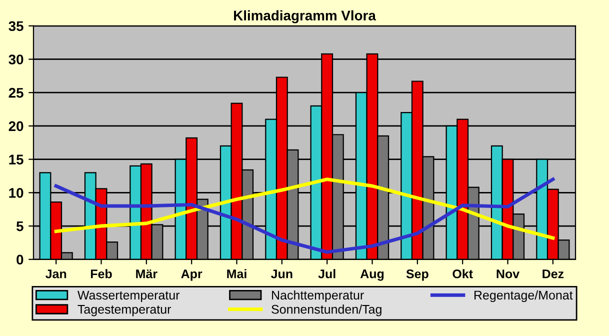 The image size is (609, 336). I want to click on legend-label: Regentage/Monat, so click(523, 296).